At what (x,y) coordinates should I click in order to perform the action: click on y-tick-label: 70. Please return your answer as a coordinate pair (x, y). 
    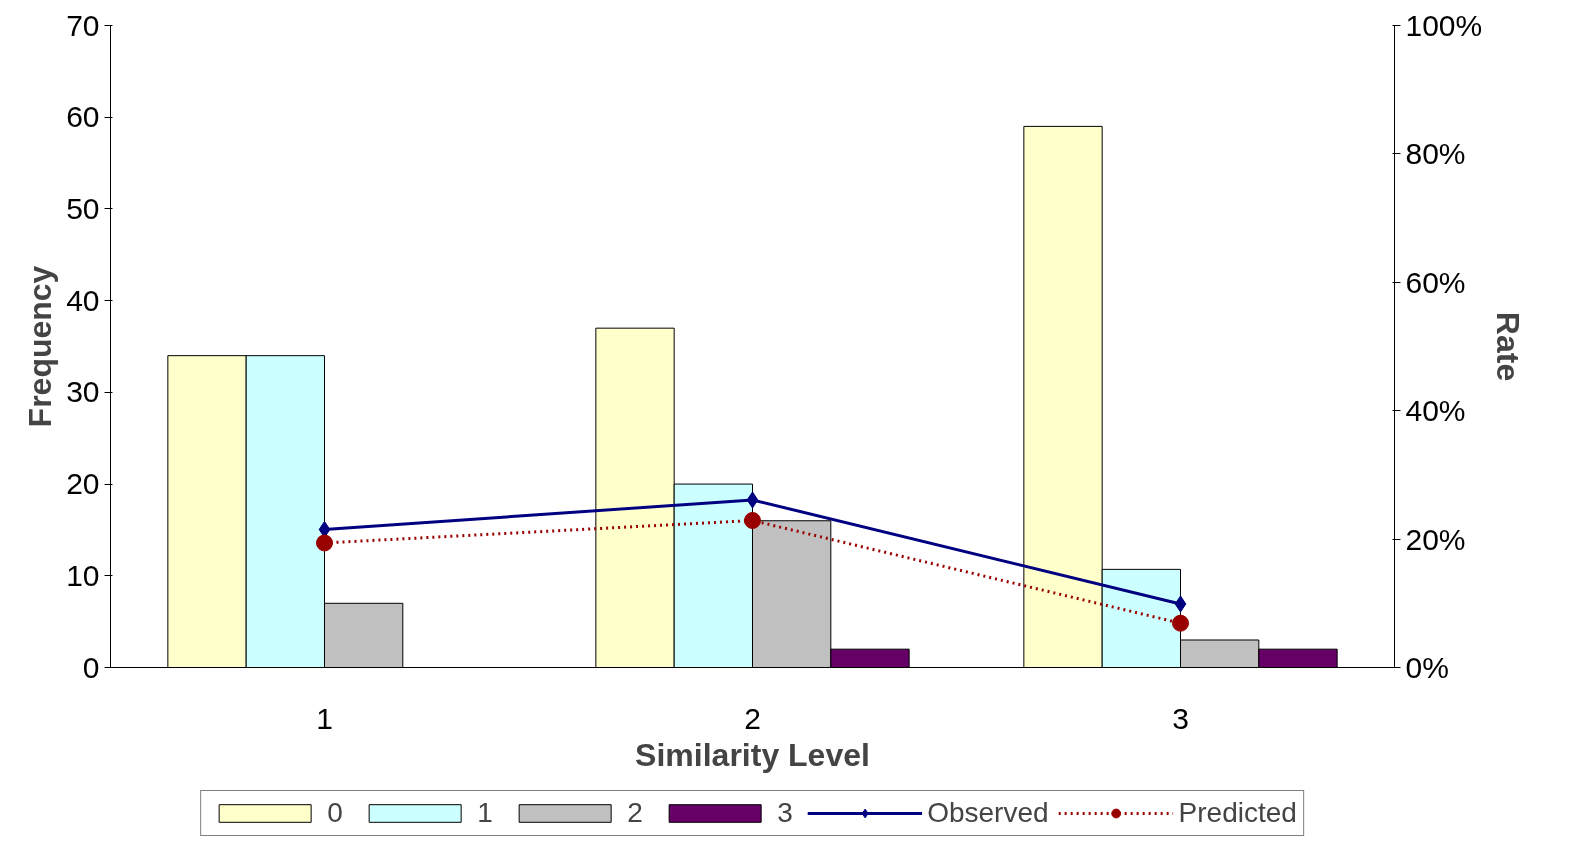
    Looking at the image, I should click on (83, 25).